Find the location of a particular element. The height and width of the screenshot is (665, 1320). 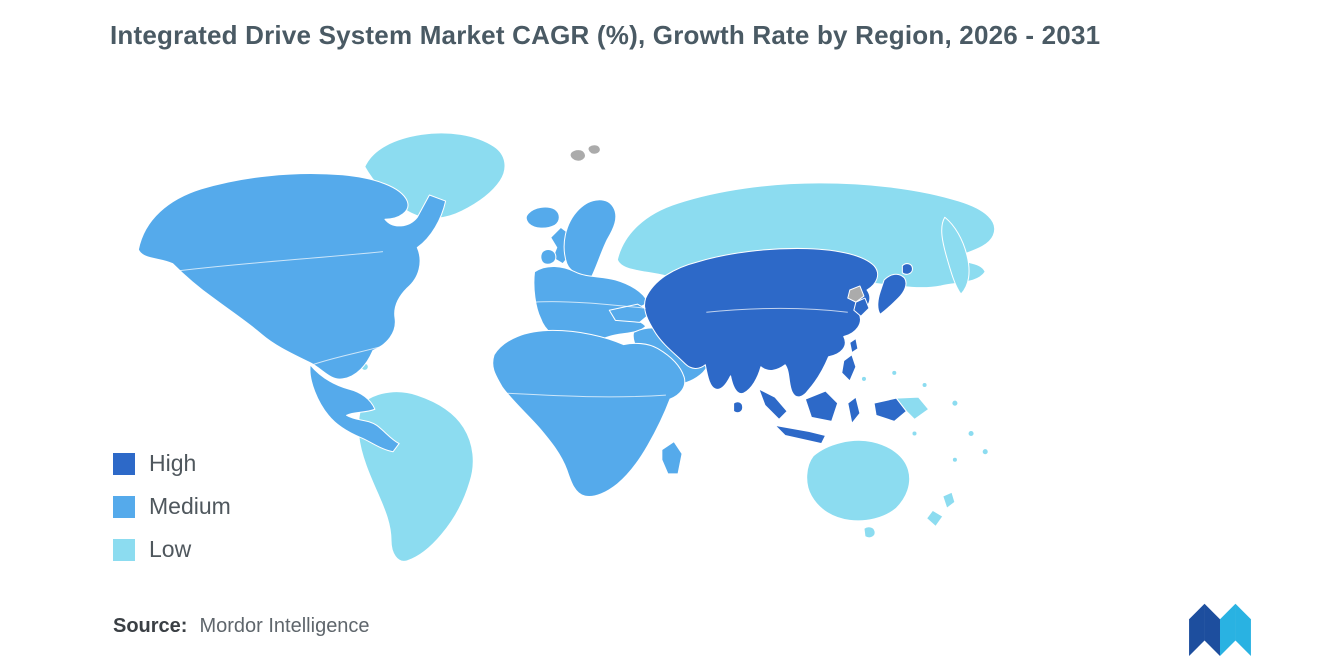

region-asia-high is located at coordinates (761, 322).